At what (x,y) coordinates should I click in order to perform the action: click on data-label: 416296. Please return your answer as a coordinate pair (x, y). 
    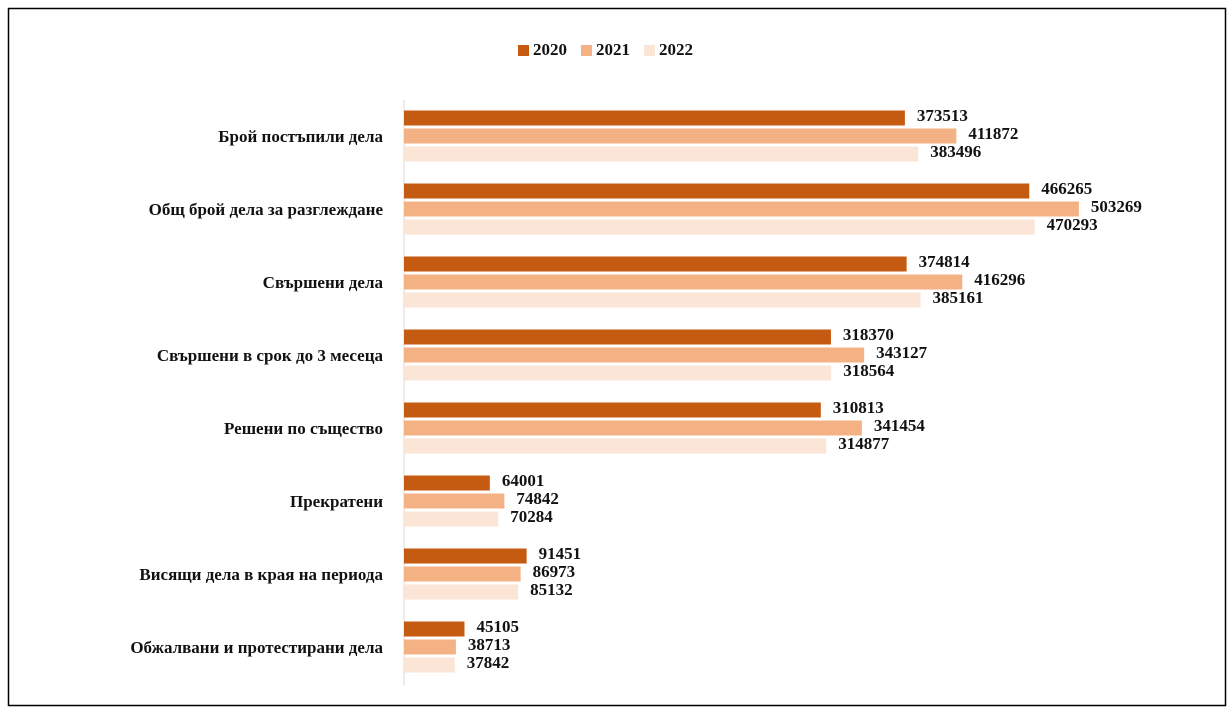
    Looking at the image, I should click on (999, 279).